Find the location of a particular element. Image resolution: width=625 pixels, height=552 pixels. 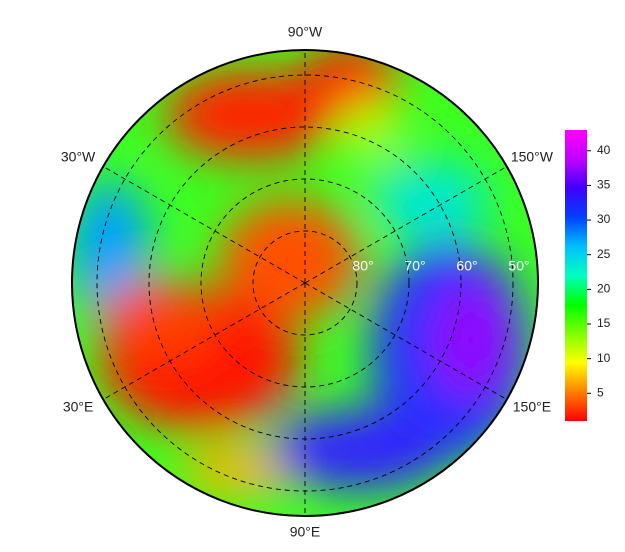

colorbar-tick-label: 20 is located at coordinates (604, 289).